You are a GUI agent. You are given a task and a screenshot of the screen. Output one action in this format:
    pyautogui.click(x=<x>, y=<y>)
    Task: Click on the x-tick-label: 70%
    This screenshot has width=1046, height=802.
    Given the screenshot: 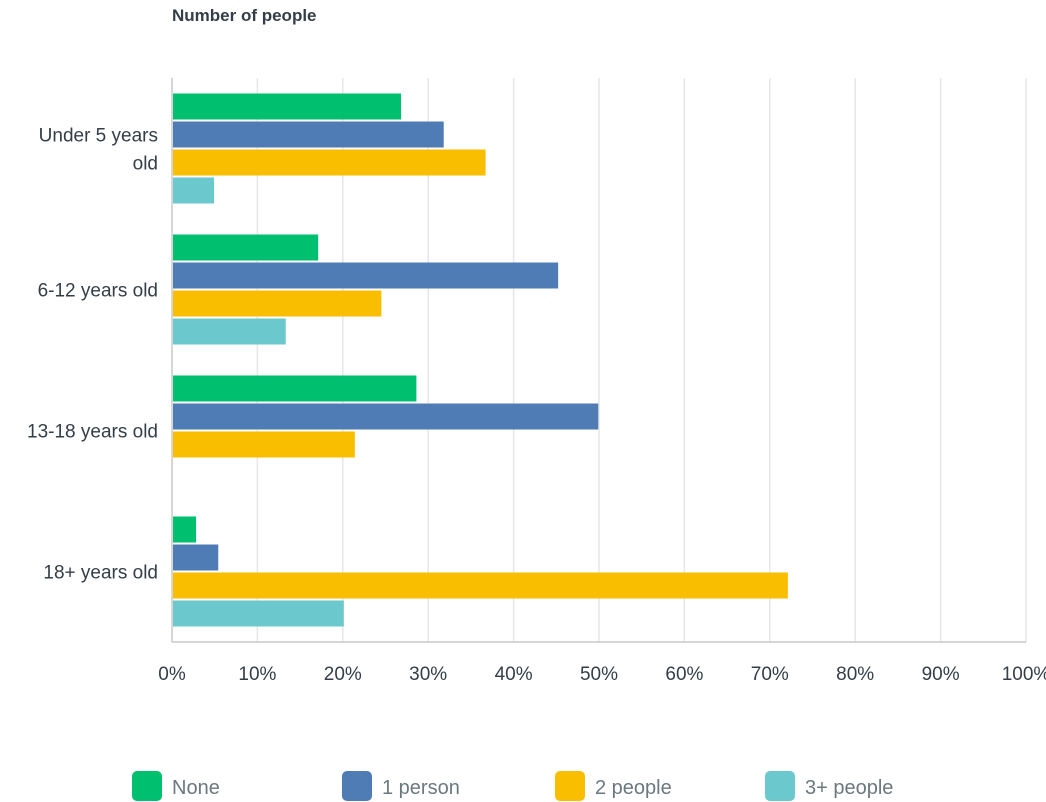 What is the action you would take?
    pyautogui.click(x=770, y=674)
    